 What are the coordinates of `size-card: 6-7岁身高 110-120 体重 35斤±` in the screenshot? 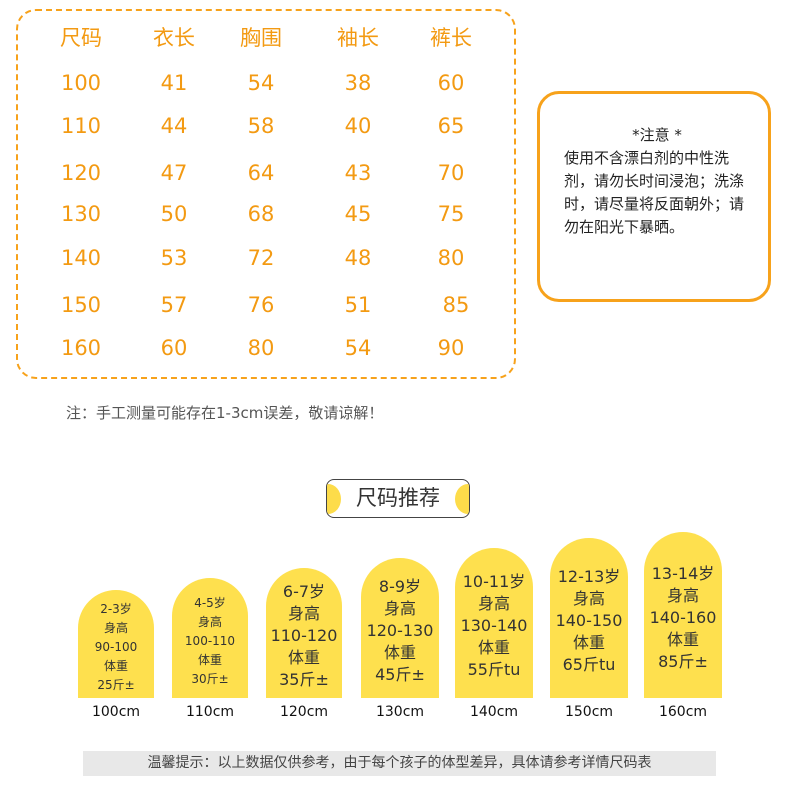 It's located at (304, 633).